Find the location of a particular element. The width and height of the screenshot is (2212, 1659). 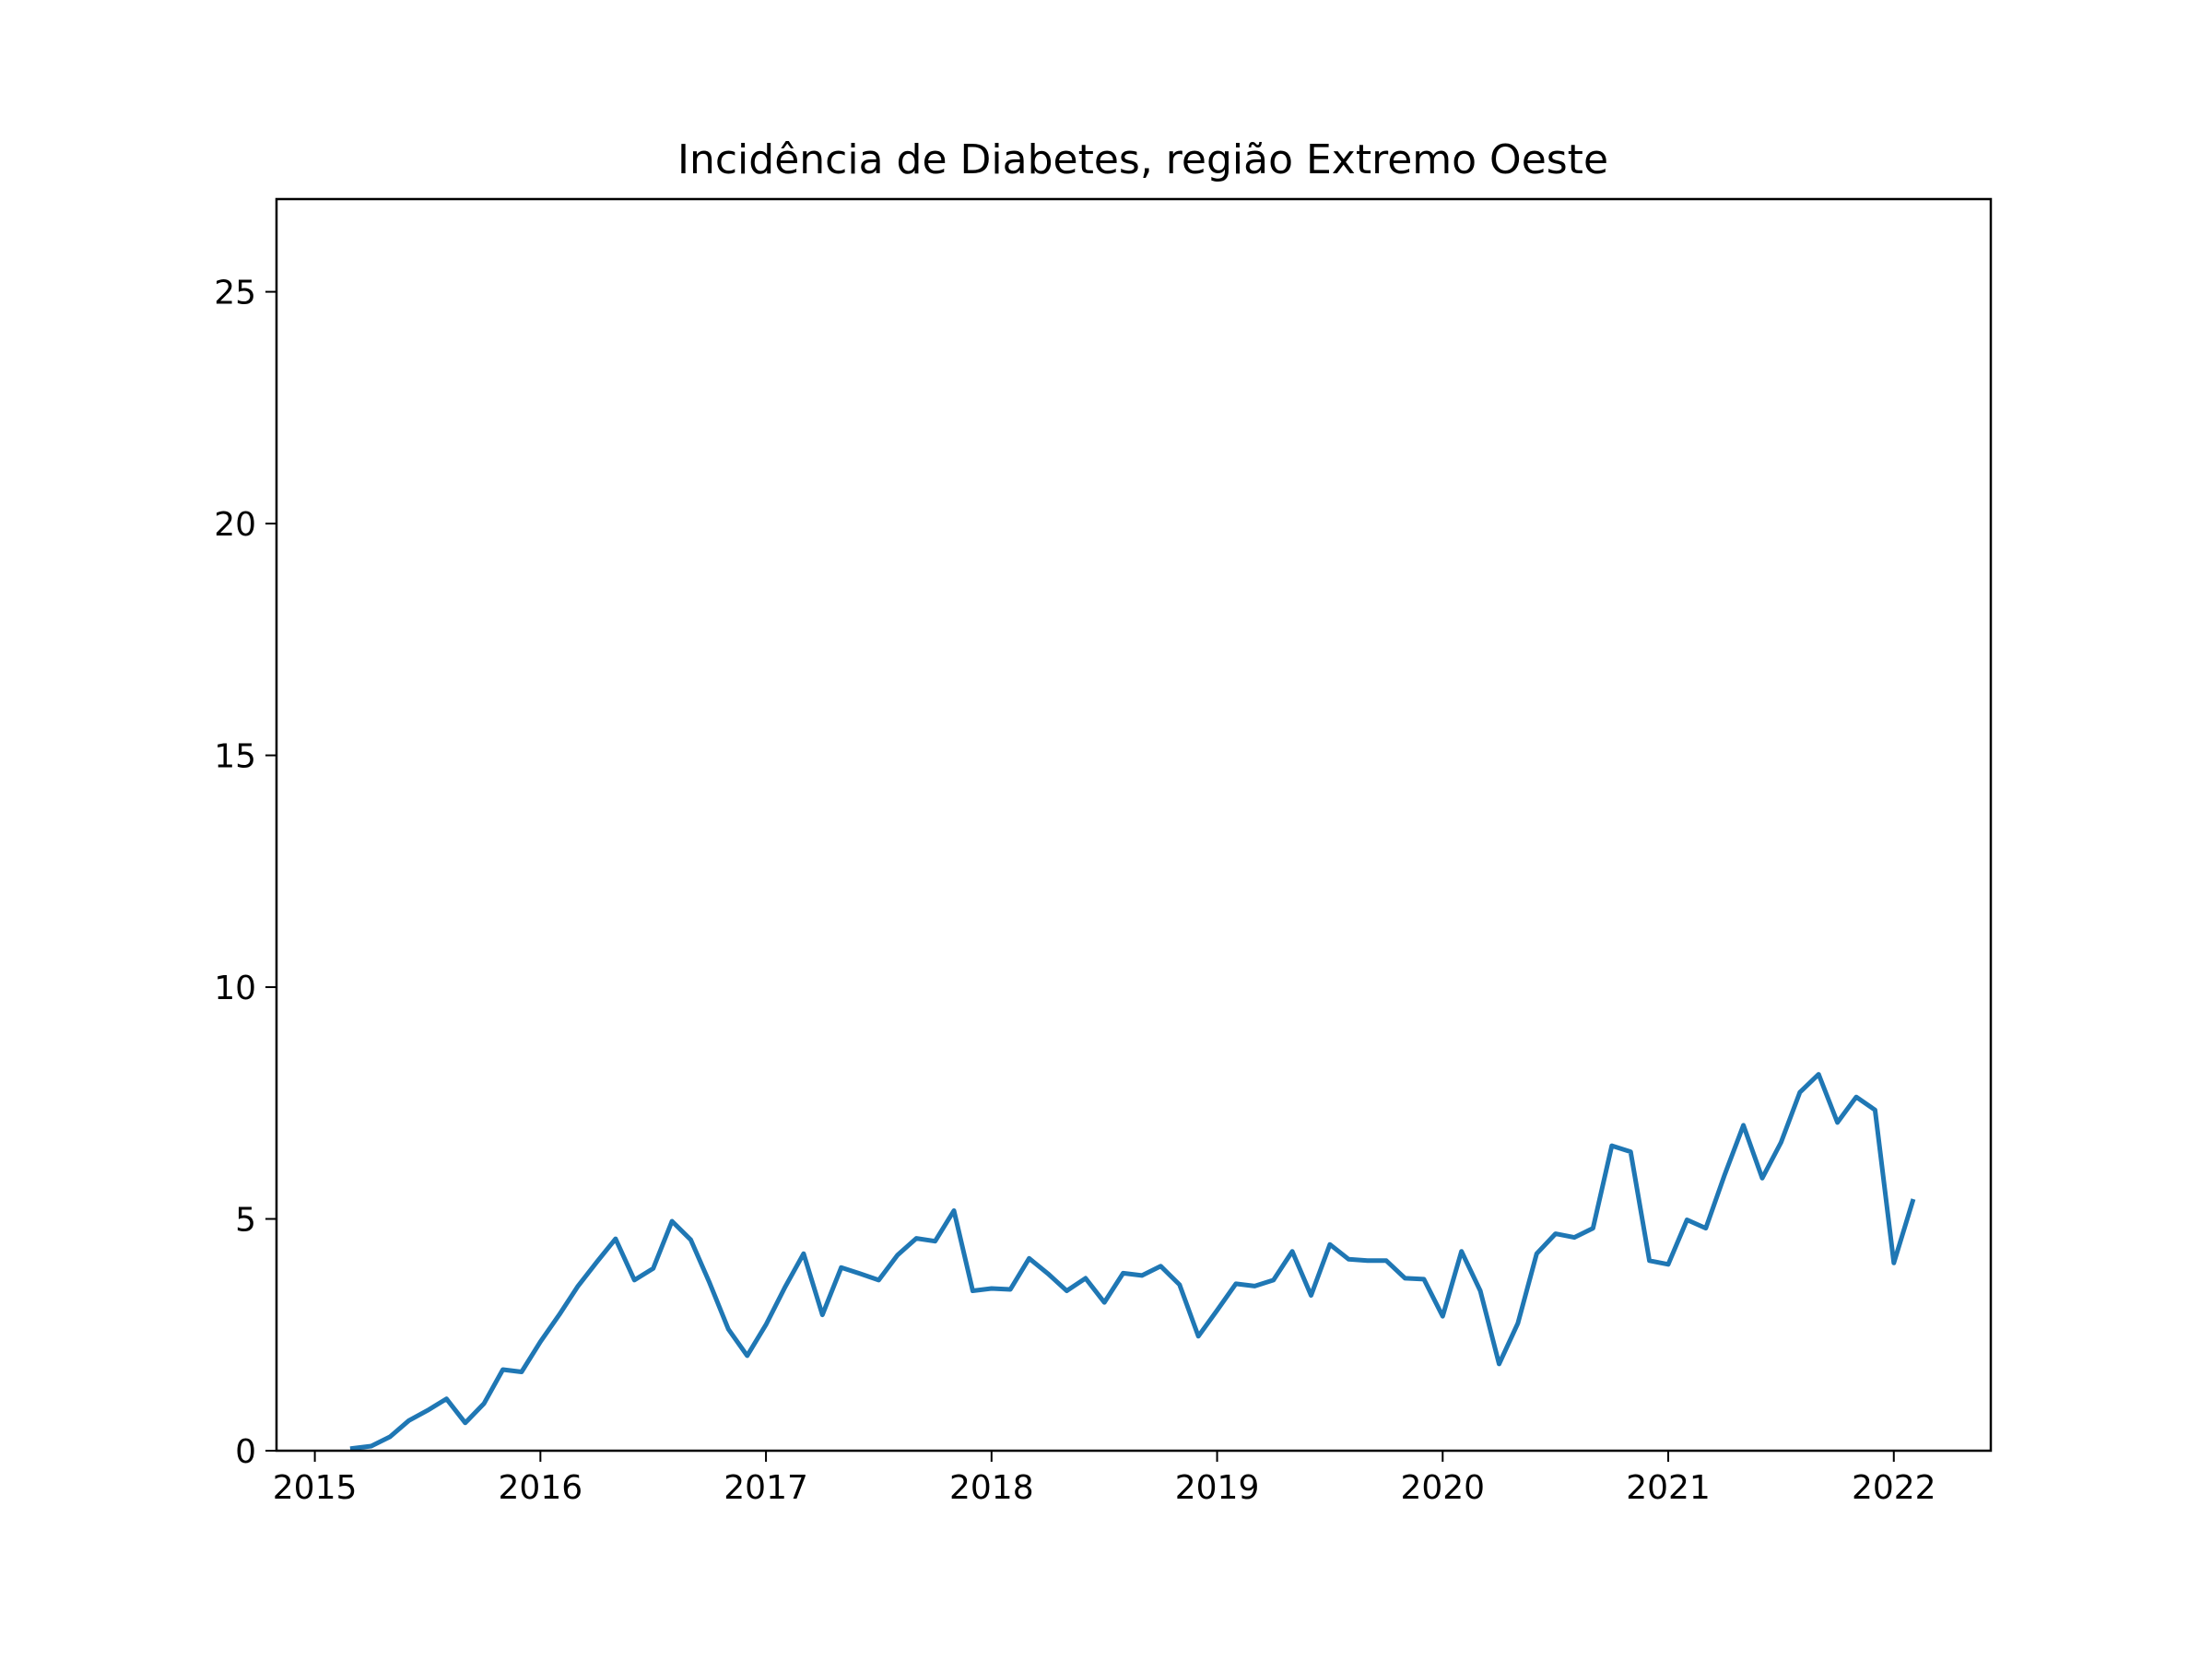

x-tick-label: 2018 is located at coordinates (991, 1488).